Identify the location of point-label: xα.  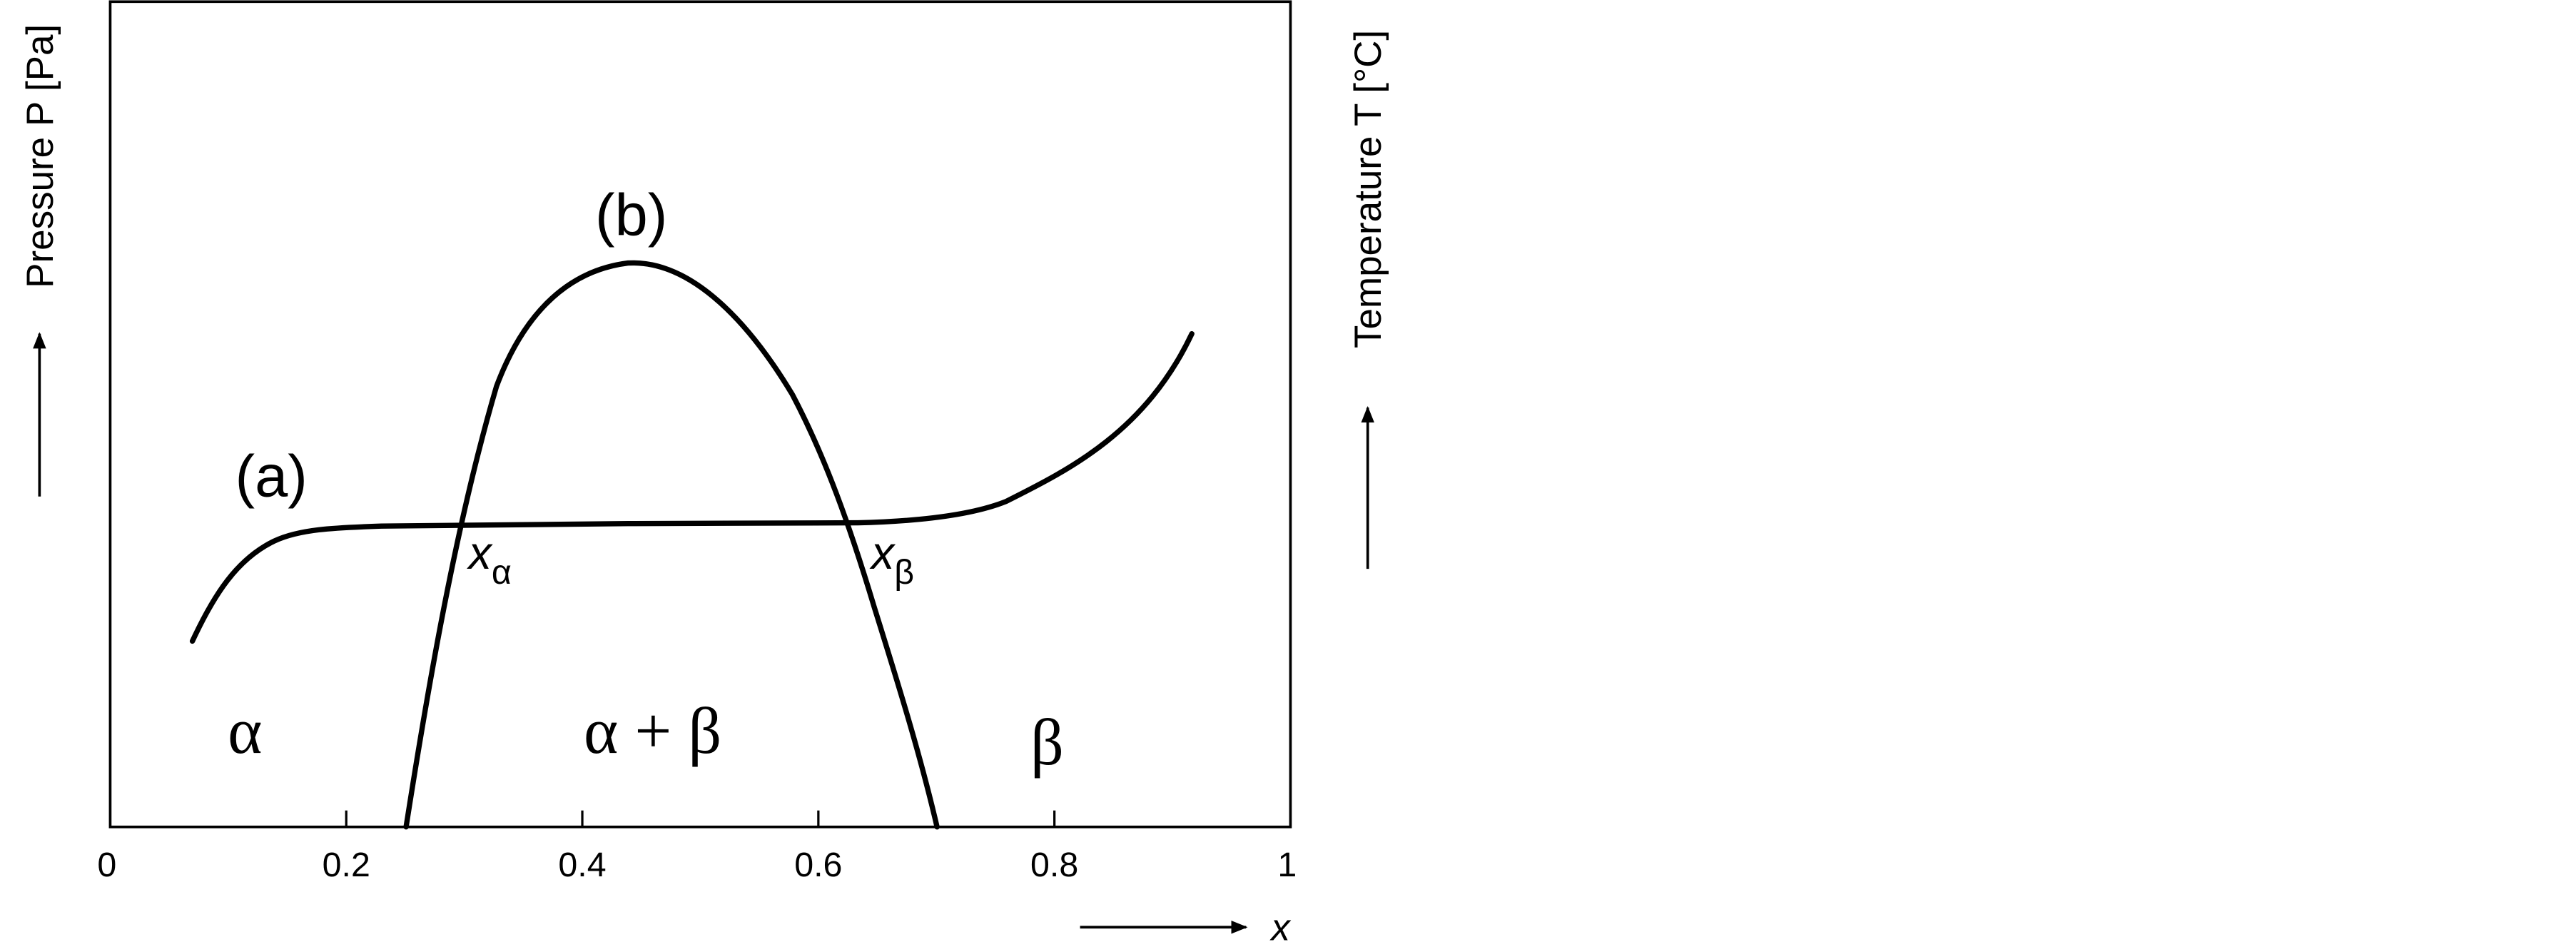
(489, 559).